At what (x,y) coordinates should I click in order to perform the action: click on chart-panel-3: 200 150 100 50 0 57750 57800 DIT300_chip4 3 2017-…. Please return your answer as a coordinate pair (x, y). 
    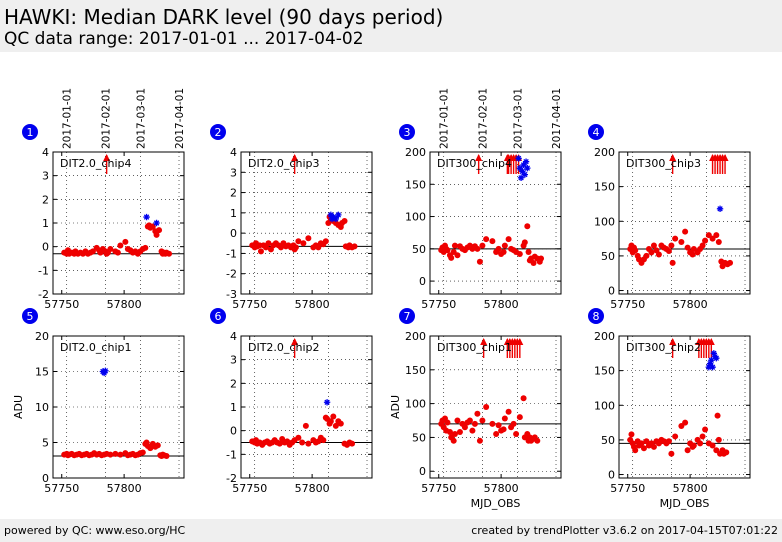
    Looking at the image, I should click on (481, 199).